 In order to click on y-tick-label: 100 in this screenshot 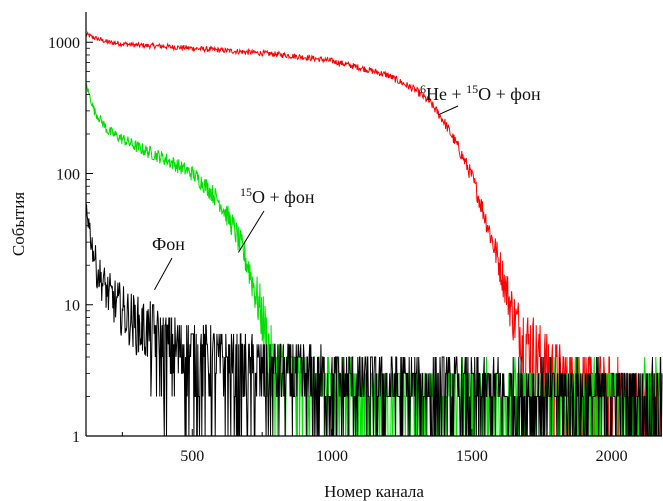, I will do `click(68, 174)`.